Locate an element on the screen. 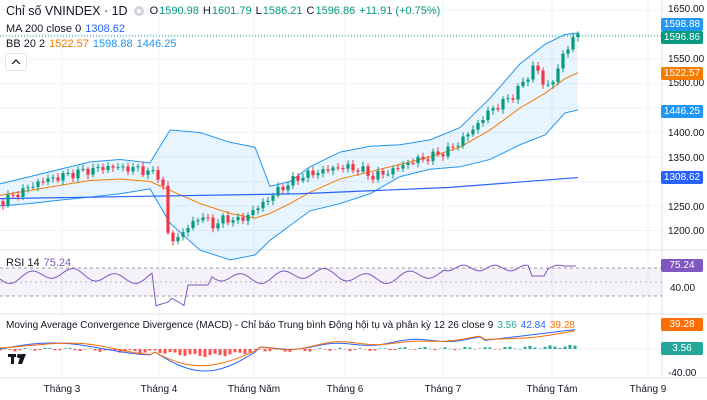 The height and width of the screenshot is (400, 707). legend-ma: MA 200 close 0 1308.62 is located at coordinates (65, 29).